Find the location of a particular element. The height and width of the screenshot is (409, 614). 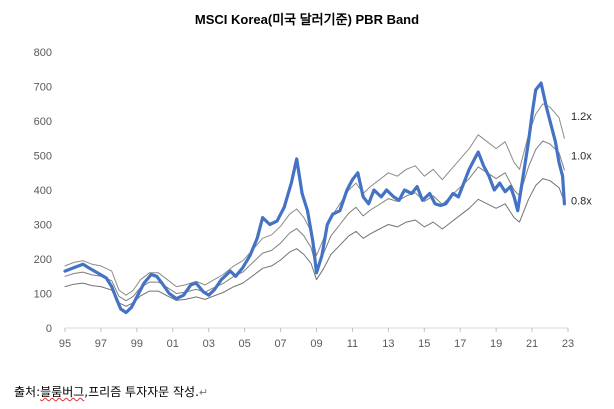

band-label: 0.8x is located at coordinates (581, 201).